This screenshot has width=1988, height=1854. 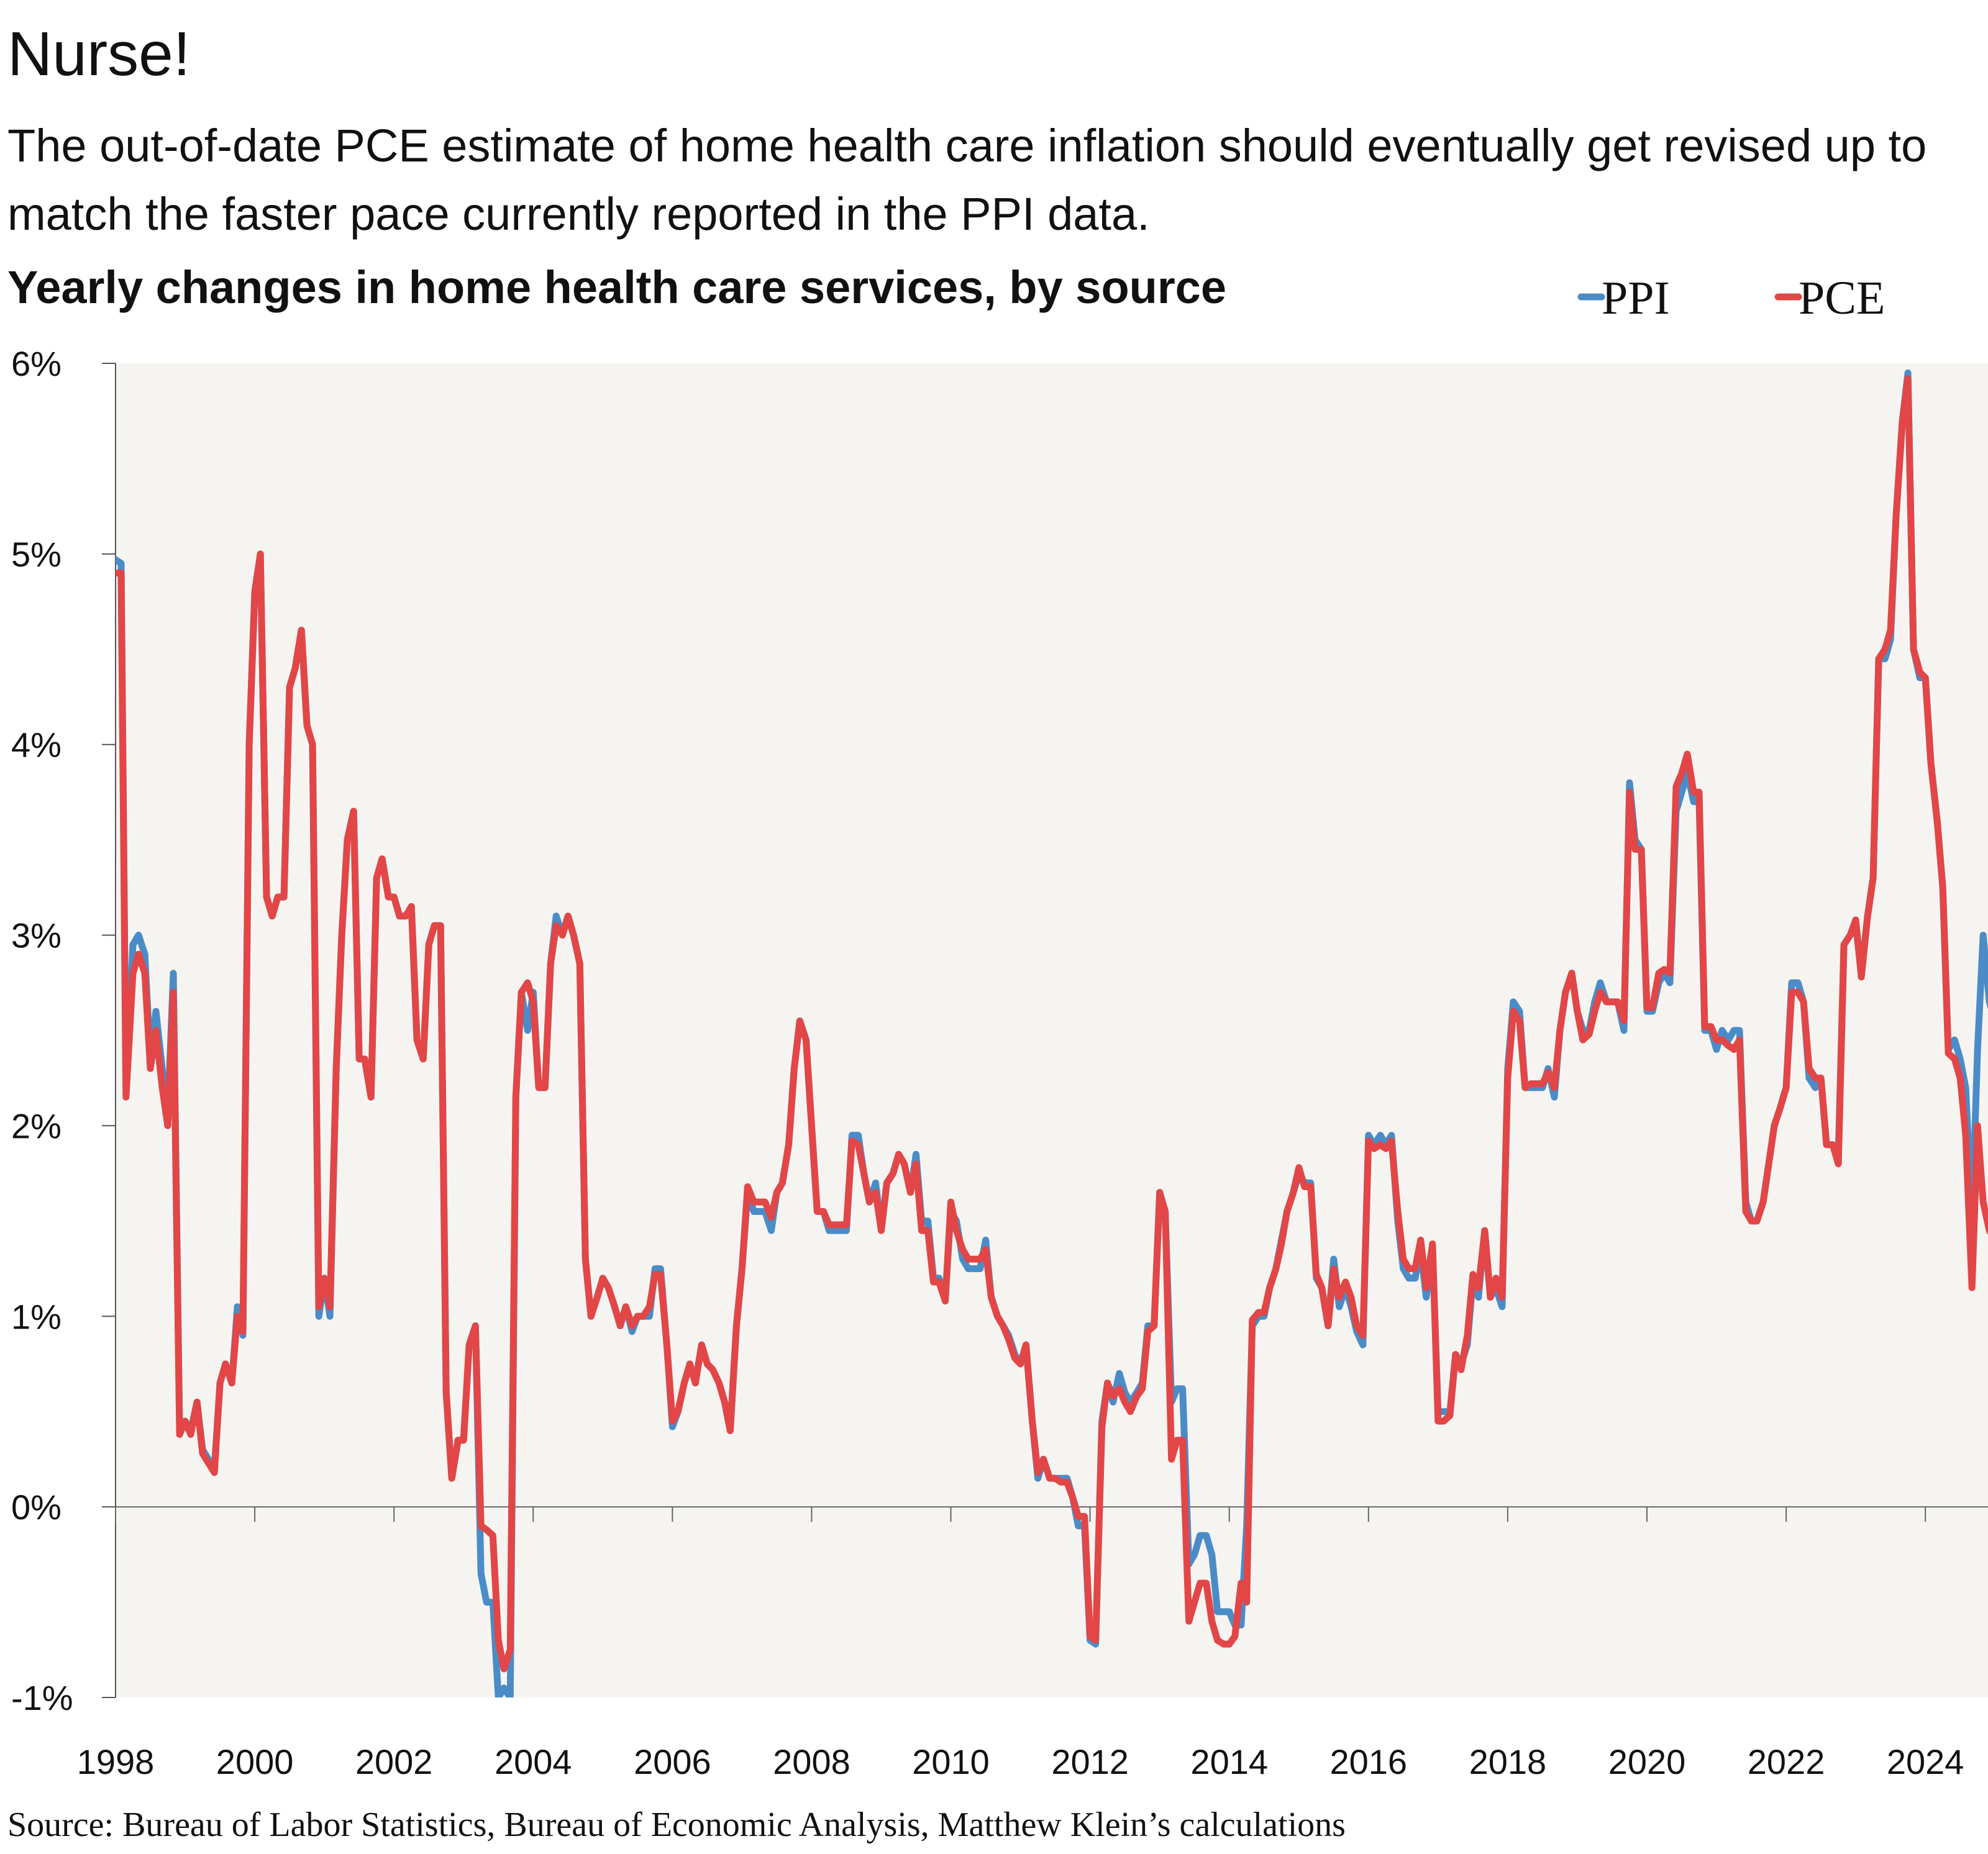 I want to click on x-tick-label: 2000, so click(x=255, y=1761).